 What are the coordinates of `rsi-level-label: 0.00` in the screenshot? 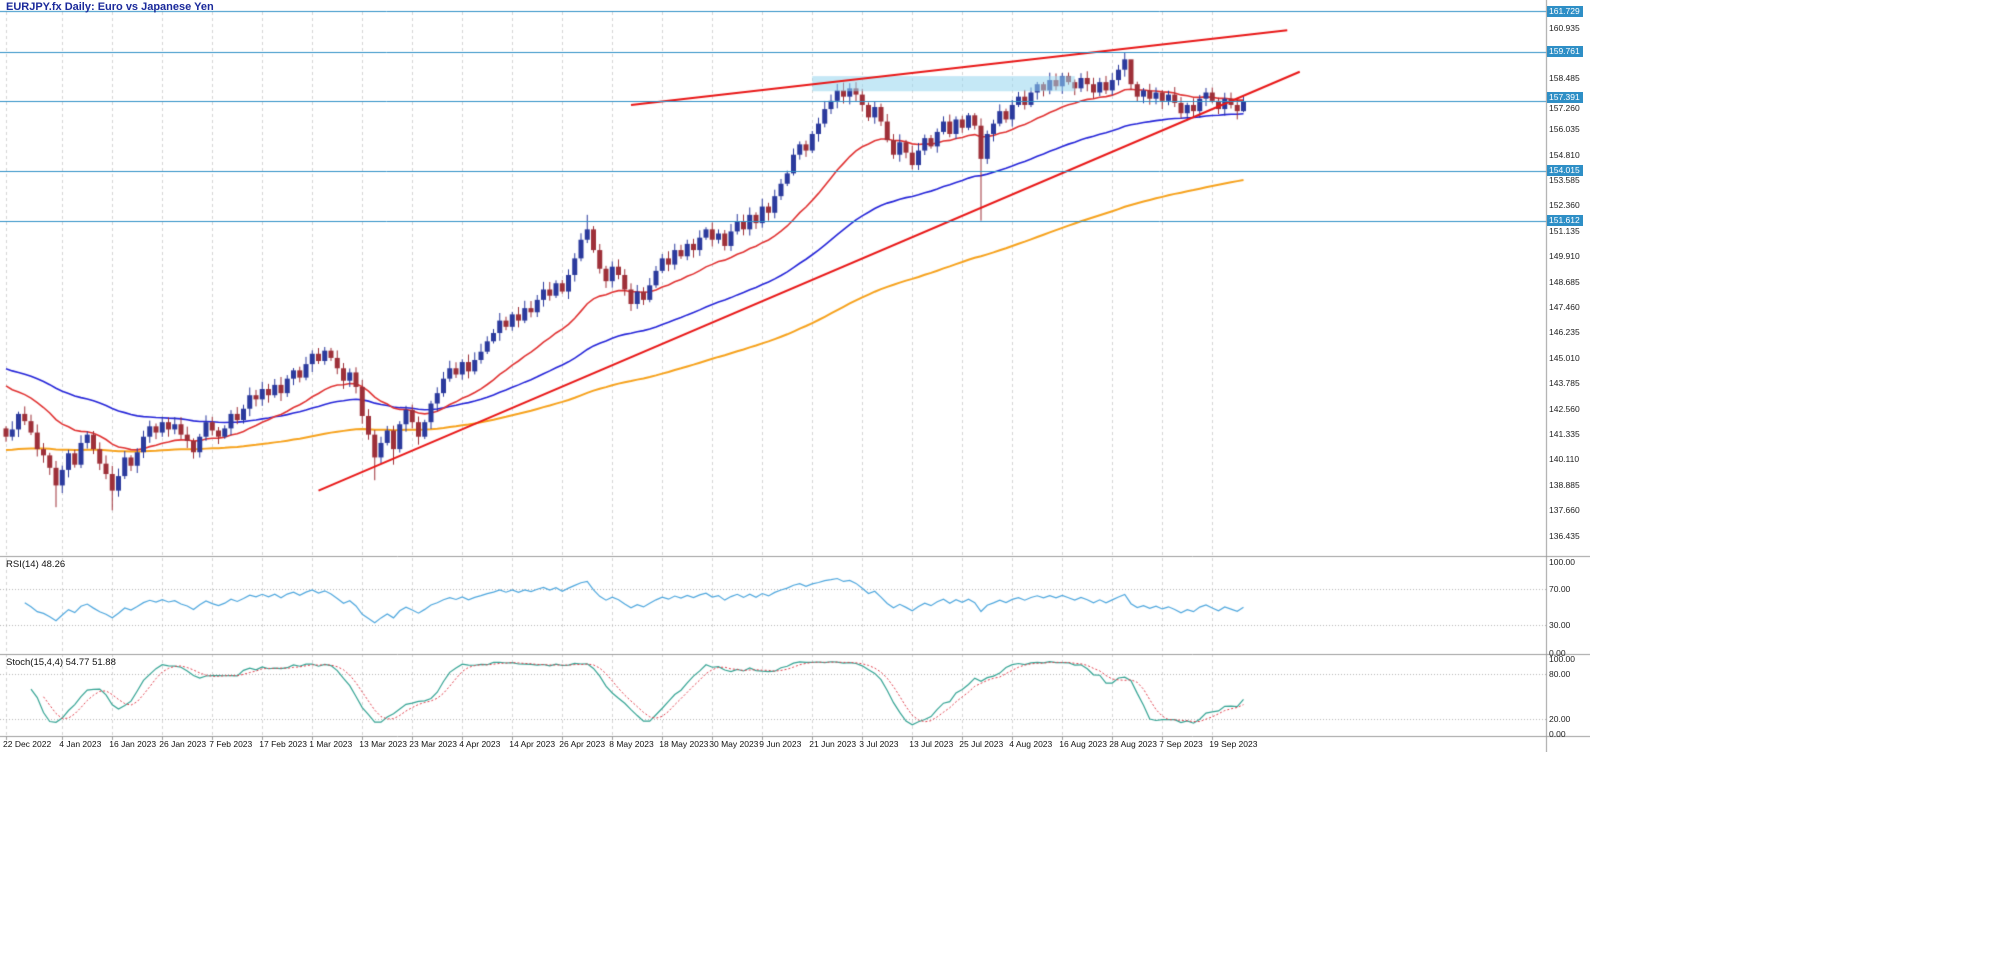 It's located at (1557, 652).